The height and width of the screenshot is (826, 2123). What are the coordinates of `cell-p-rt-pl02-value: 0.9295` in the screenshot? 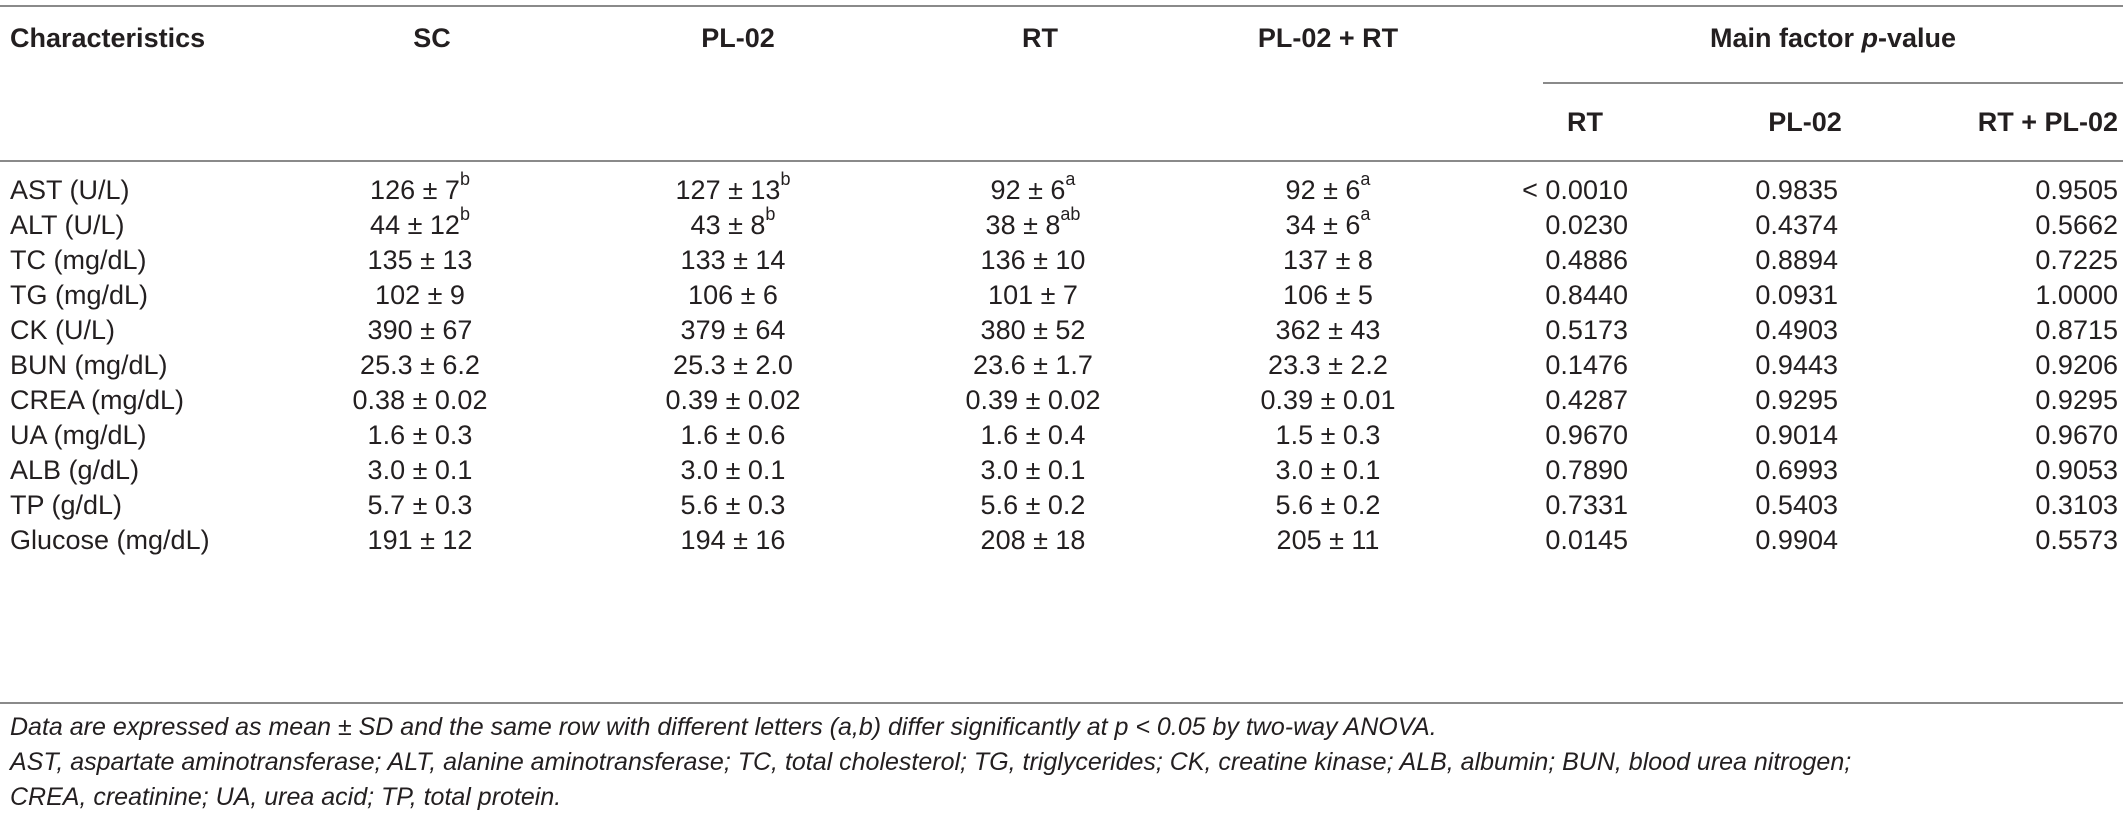 It's located at (2076, 400).